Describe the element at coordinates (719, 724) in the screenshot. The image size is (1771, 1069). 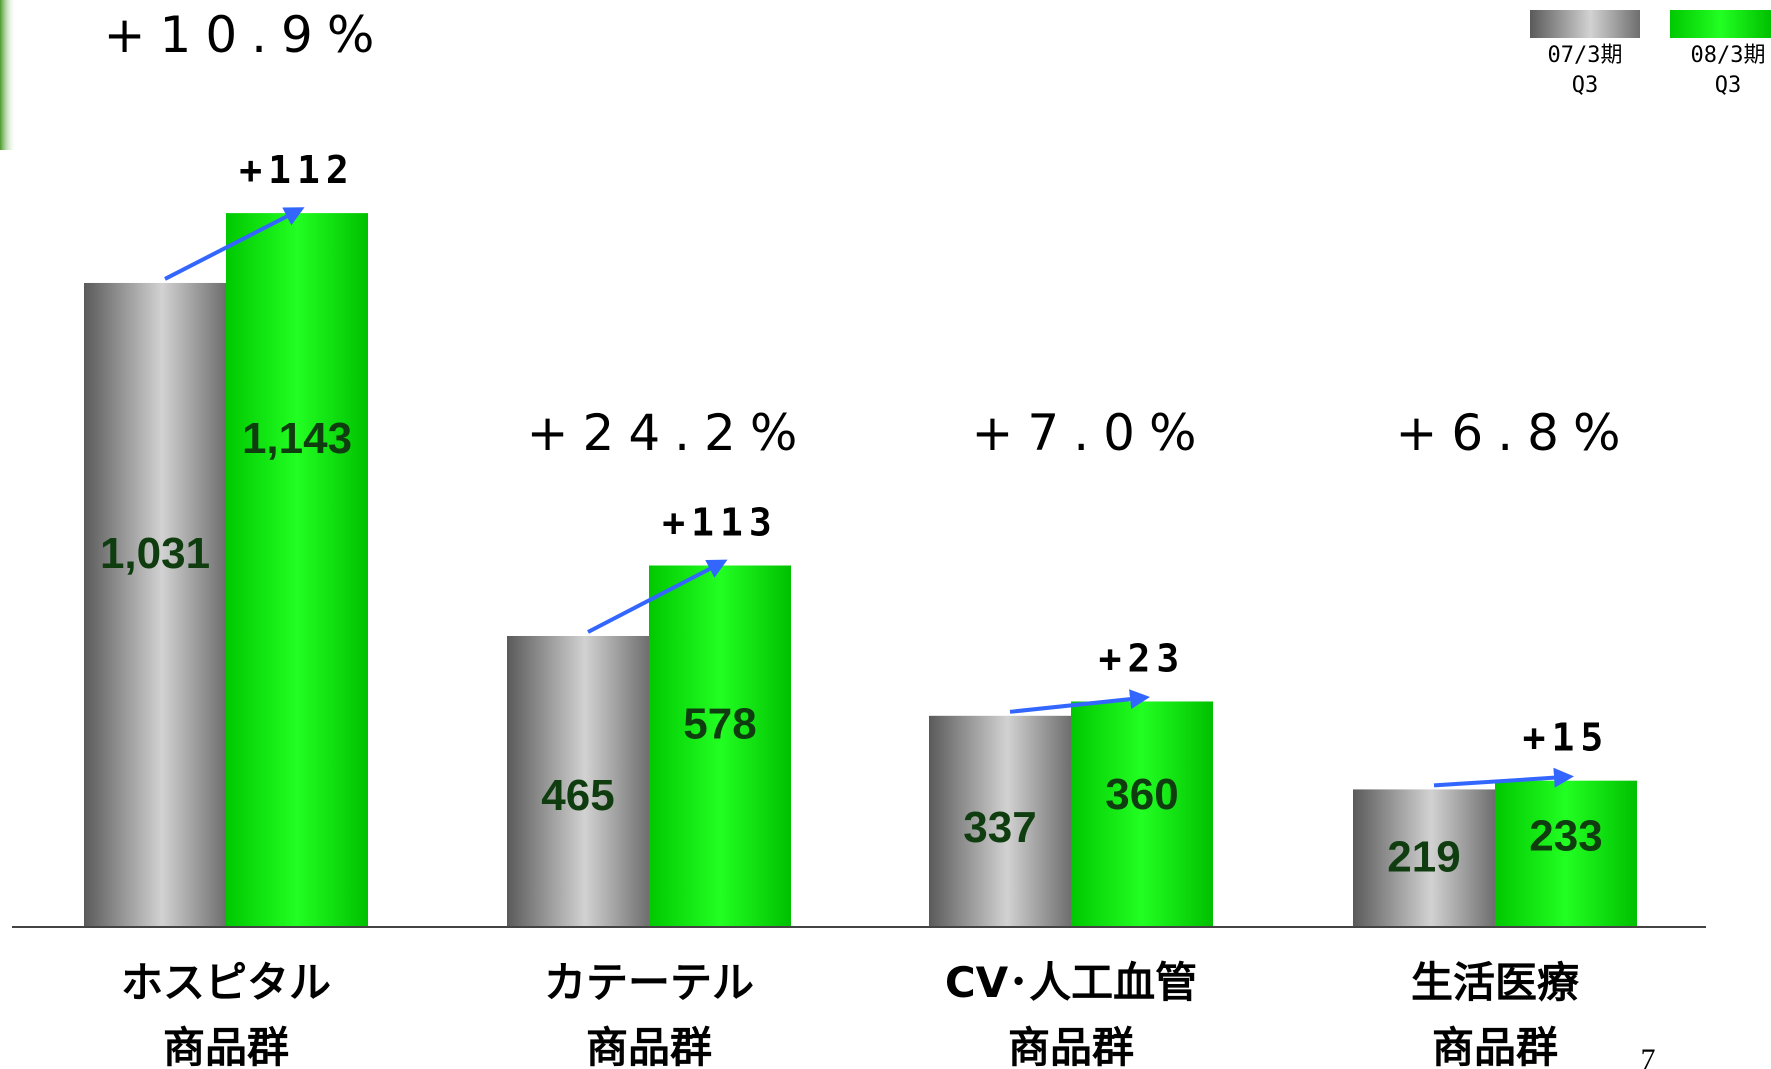
I see `value-label-08-1: 578` at that location.